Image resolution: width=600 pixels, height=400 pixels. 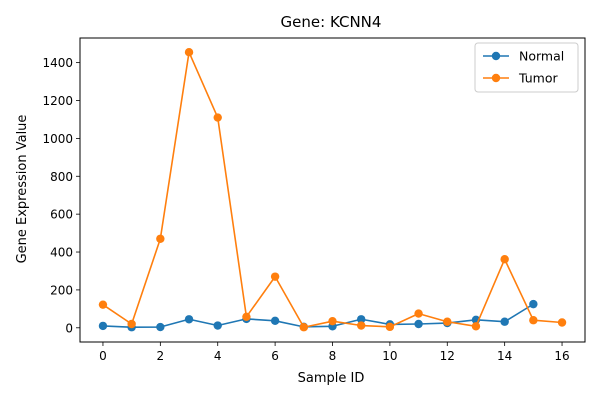 I want to click on y-axis: 0 200 400 600 800 1000 1200 1400, so click(x=61, y=195).